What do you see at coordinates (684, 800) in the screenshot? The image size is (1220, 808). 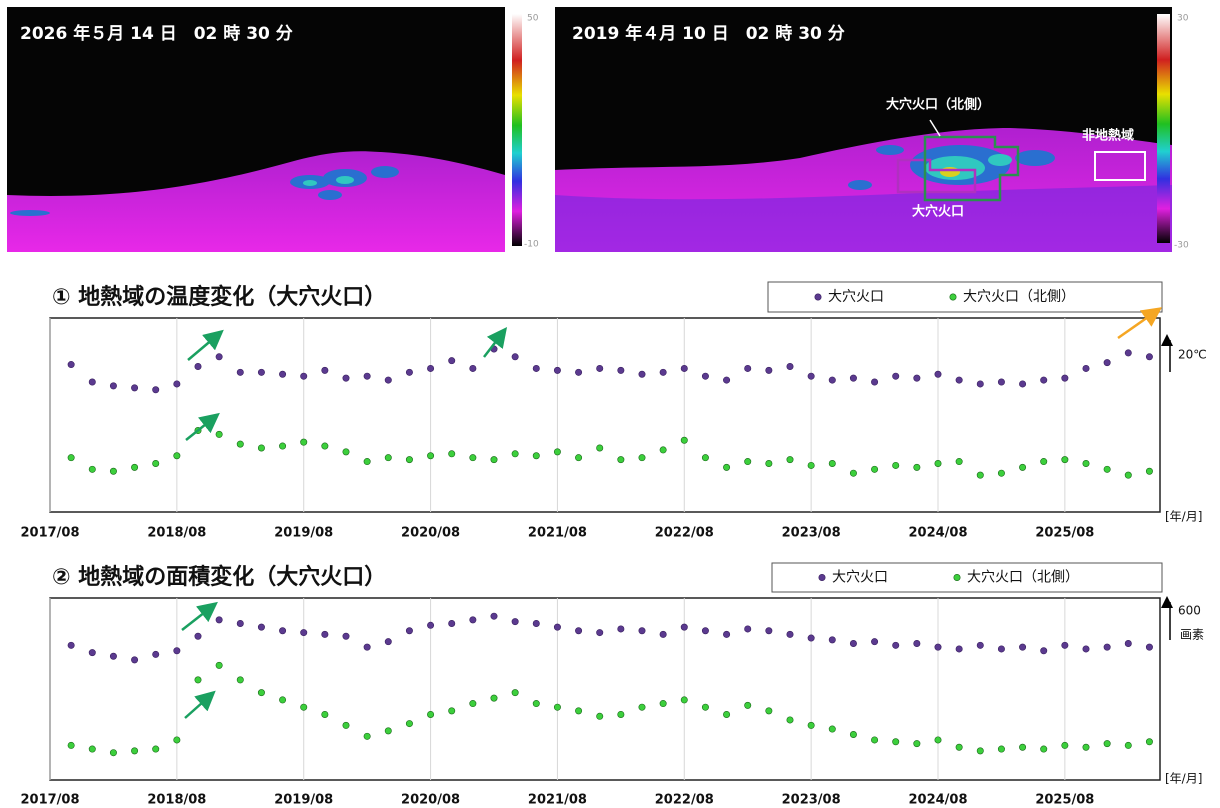 I see `x-tick-label: 2022/08` at bounding box center [684, 800].